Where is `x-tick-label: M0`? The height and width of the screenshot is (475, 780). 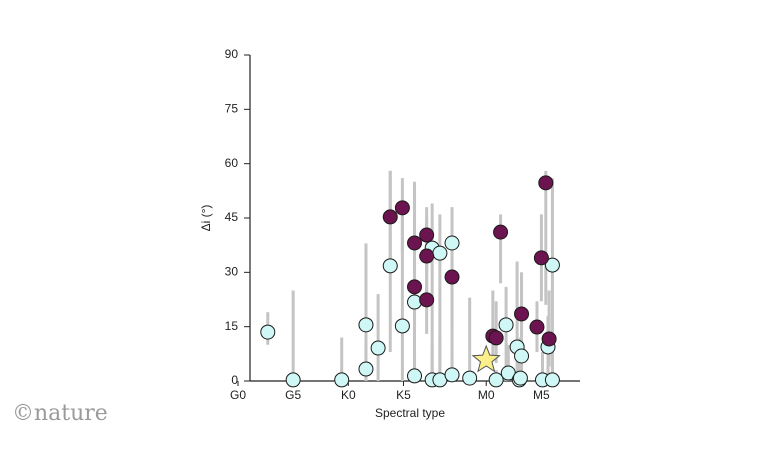 x-tick-label: M0 is located at coordinates (486, 395).